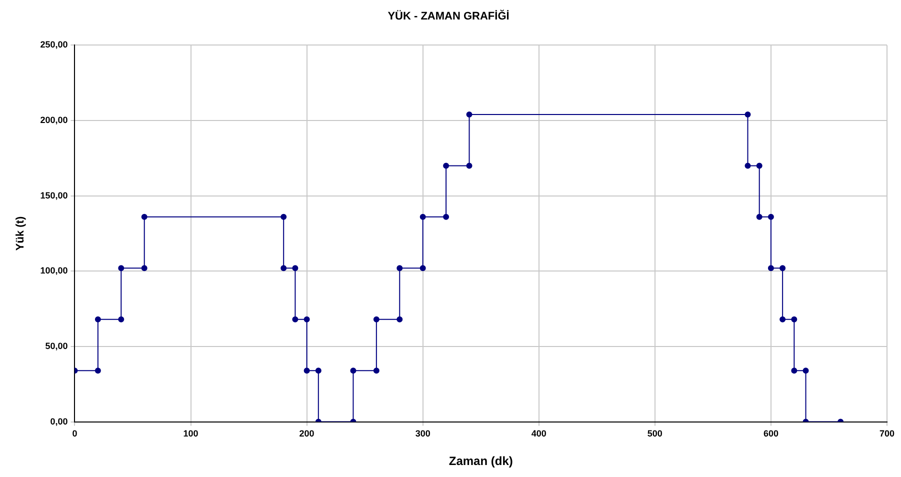 The width and height of the screenshot is (901, 477). Describe the element at coordinates (770, 433) in the screenshot. I see `x-tick-label: 600` at that location.